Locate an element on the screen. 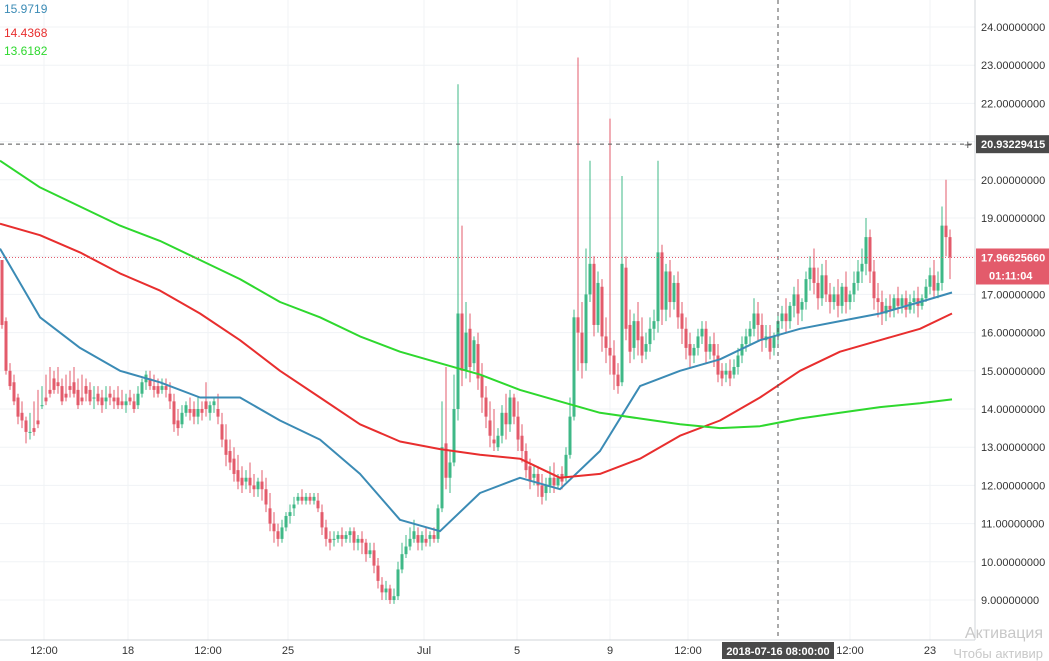  crosshair-time-box is located at coordinates (778, 650).